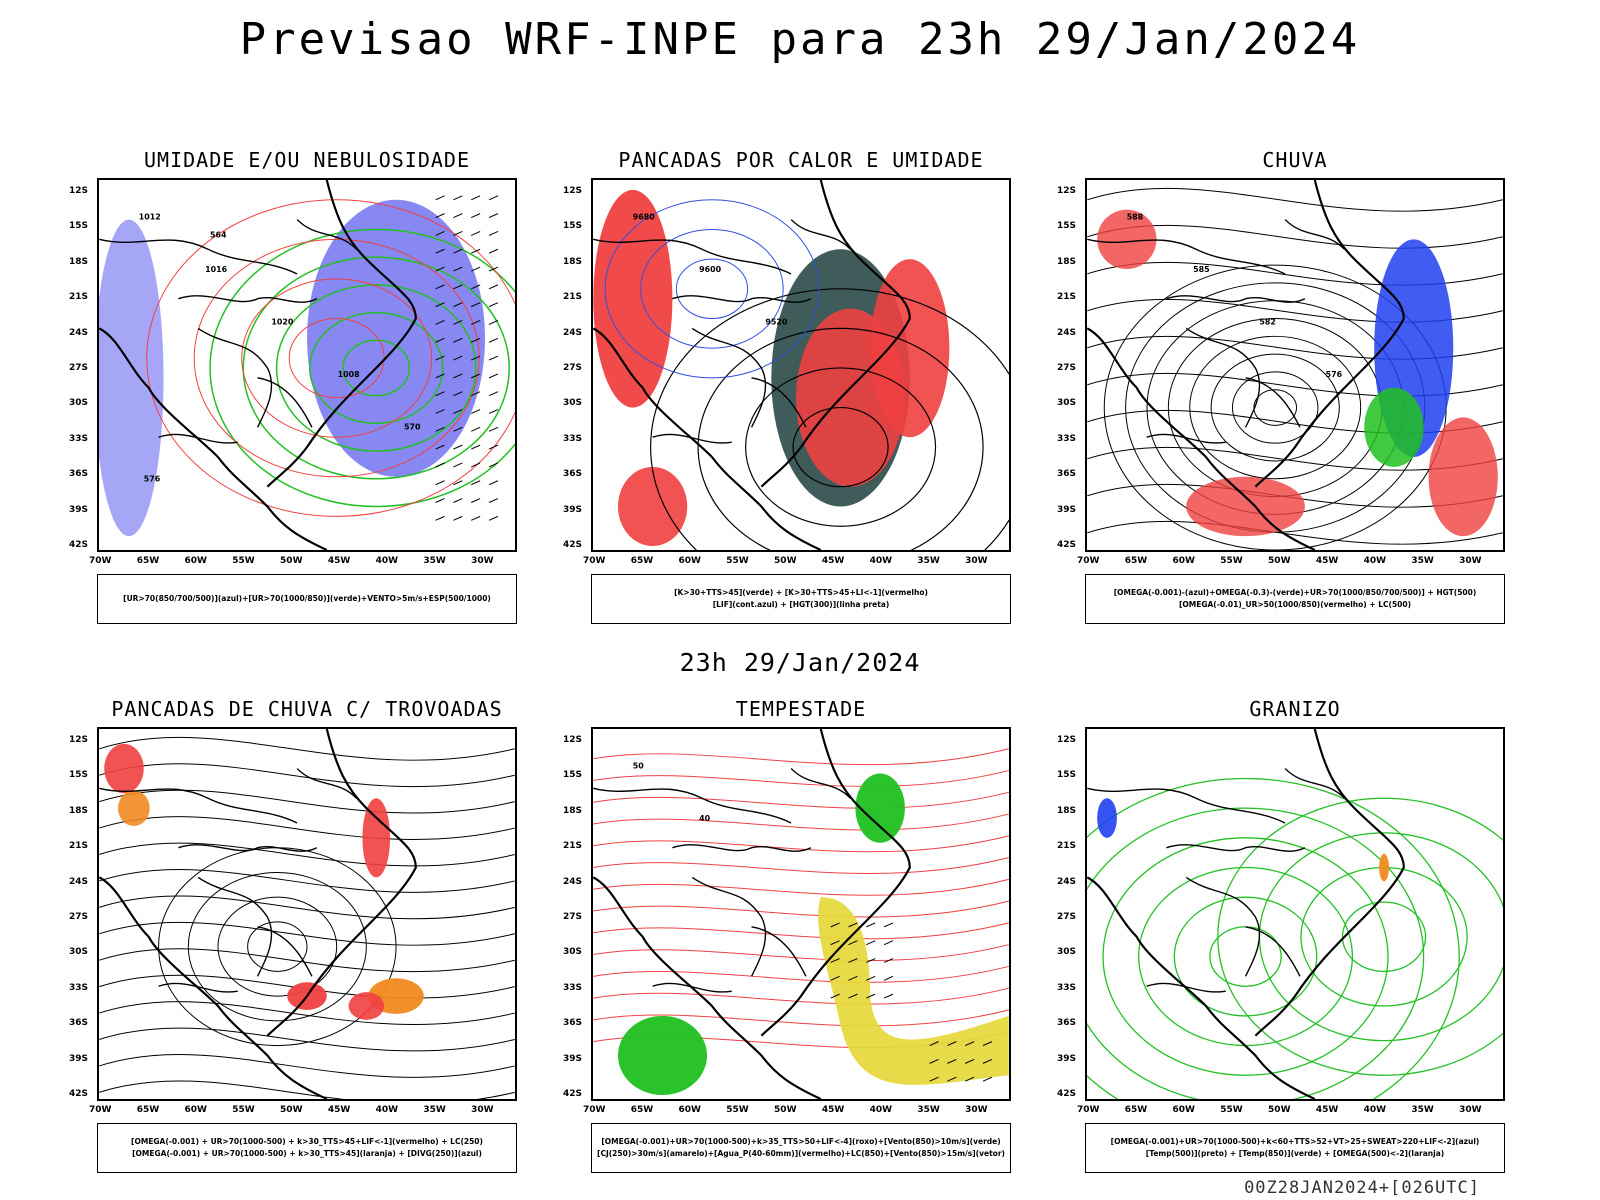 This screenshot has height=1200, width=1600. I want to click on instability-red, so click(910, 348).